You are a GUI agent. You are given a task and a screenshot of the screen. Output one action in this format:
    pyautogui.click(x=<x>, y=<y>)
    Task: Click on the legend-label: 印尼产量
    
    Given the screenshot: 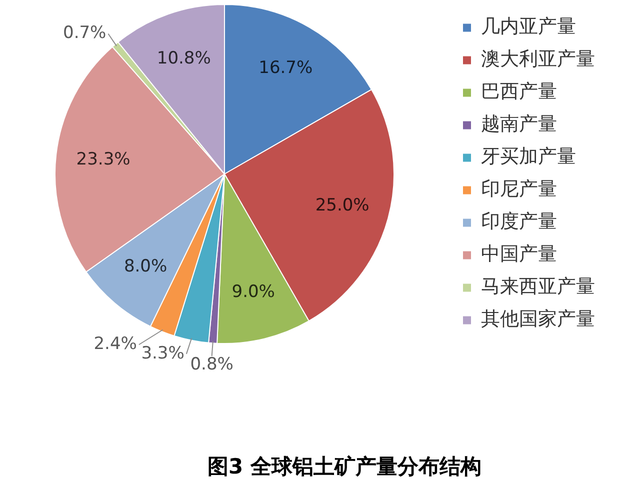 What is the action you would take?
    pyautogui.click(x=519, y=189)
    